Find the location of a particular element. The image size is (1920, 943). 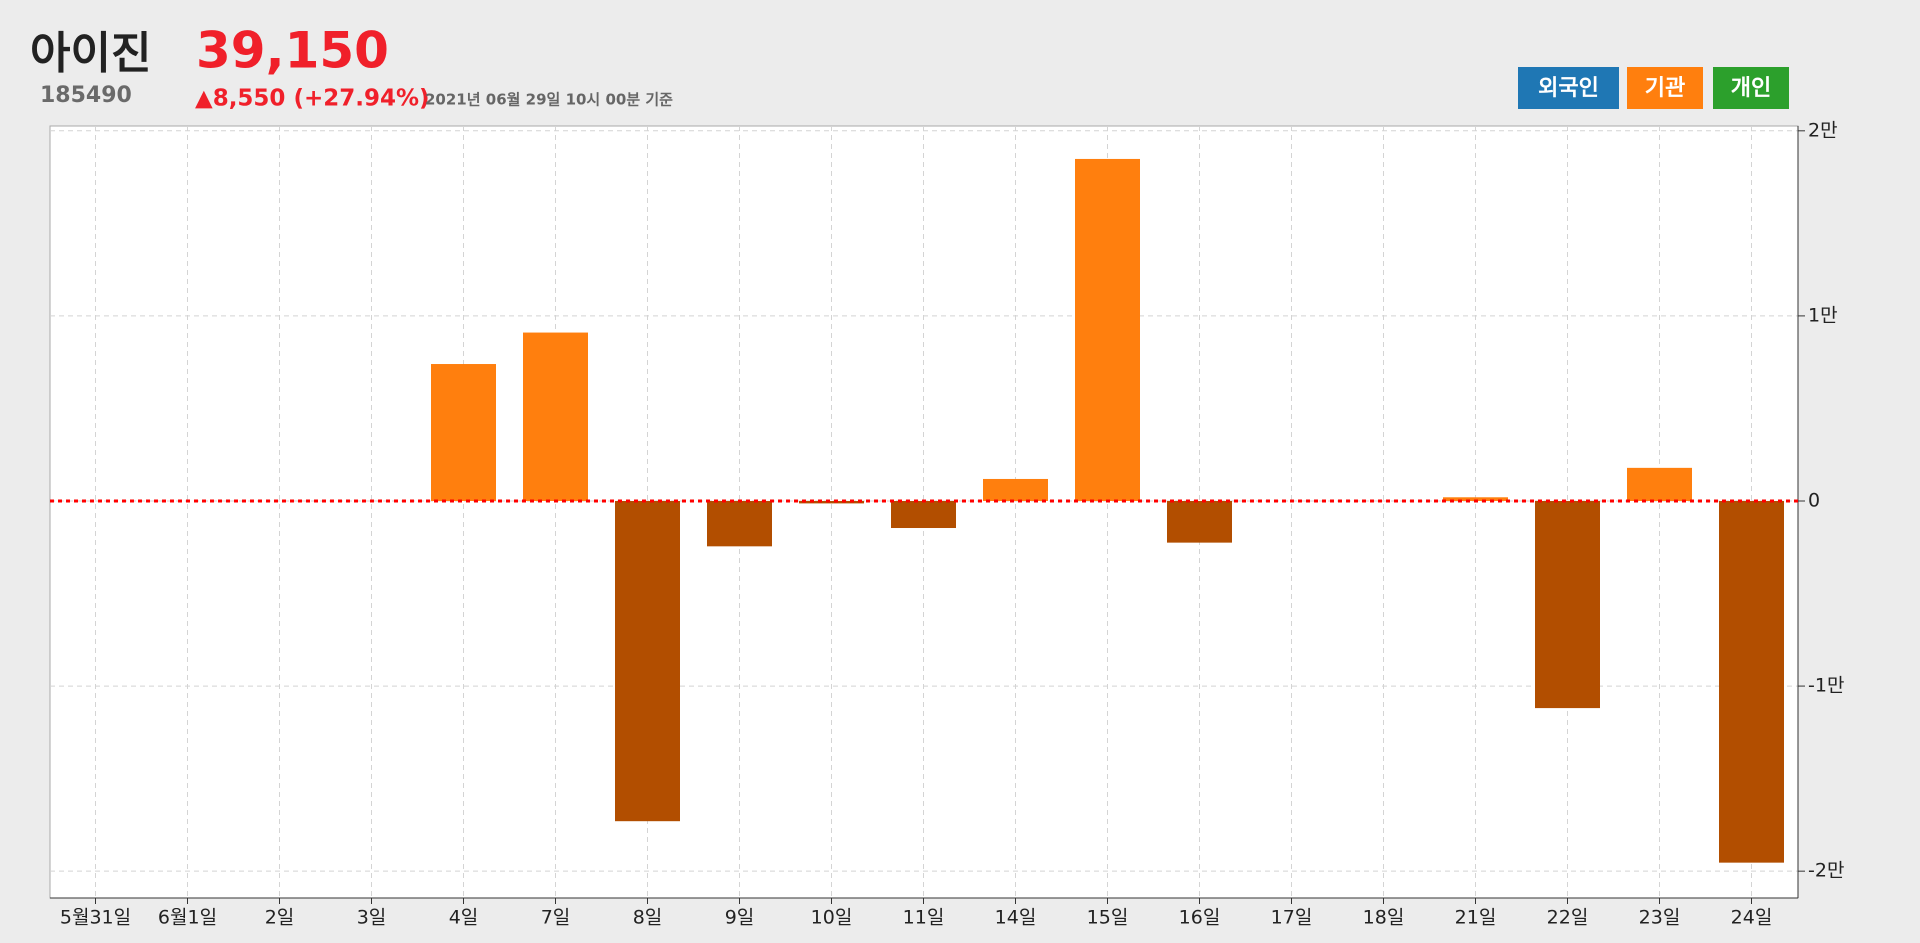

x-tick-label: 4일 is located at coordinates (464, 918).